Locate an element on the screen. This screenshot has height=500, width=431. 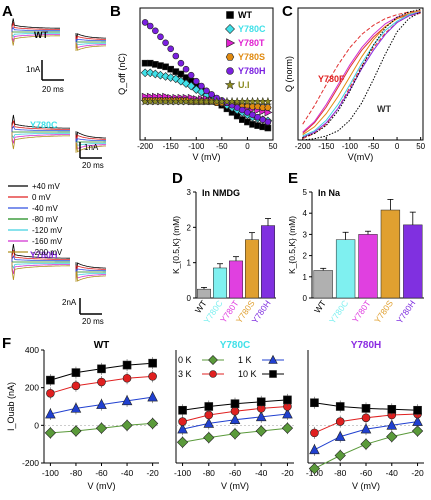
y-tick-label: 0 is located at coordinates (36, 425).